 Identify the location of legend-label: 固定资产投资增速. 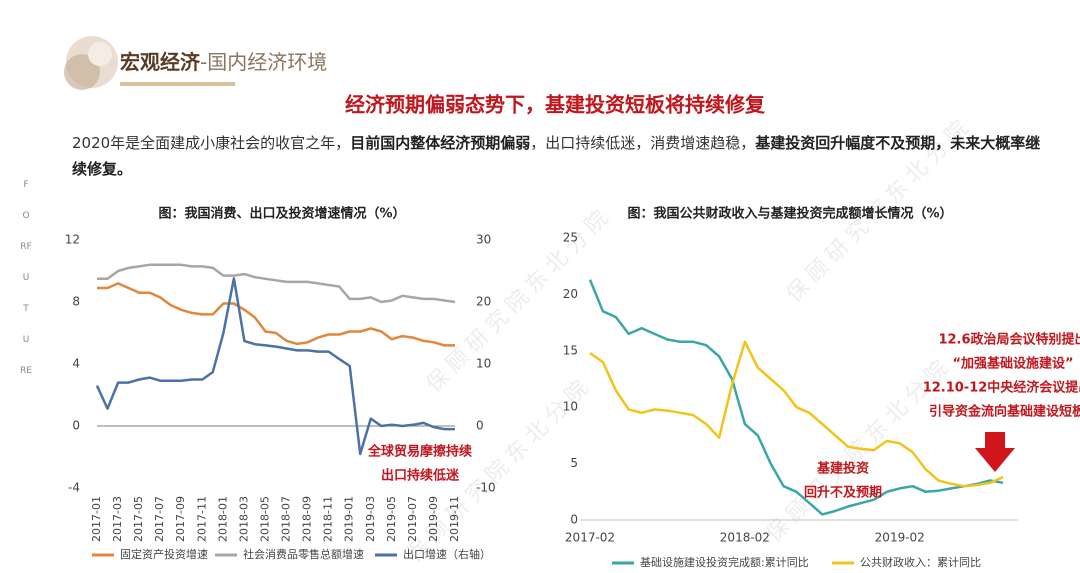
(164, 554).